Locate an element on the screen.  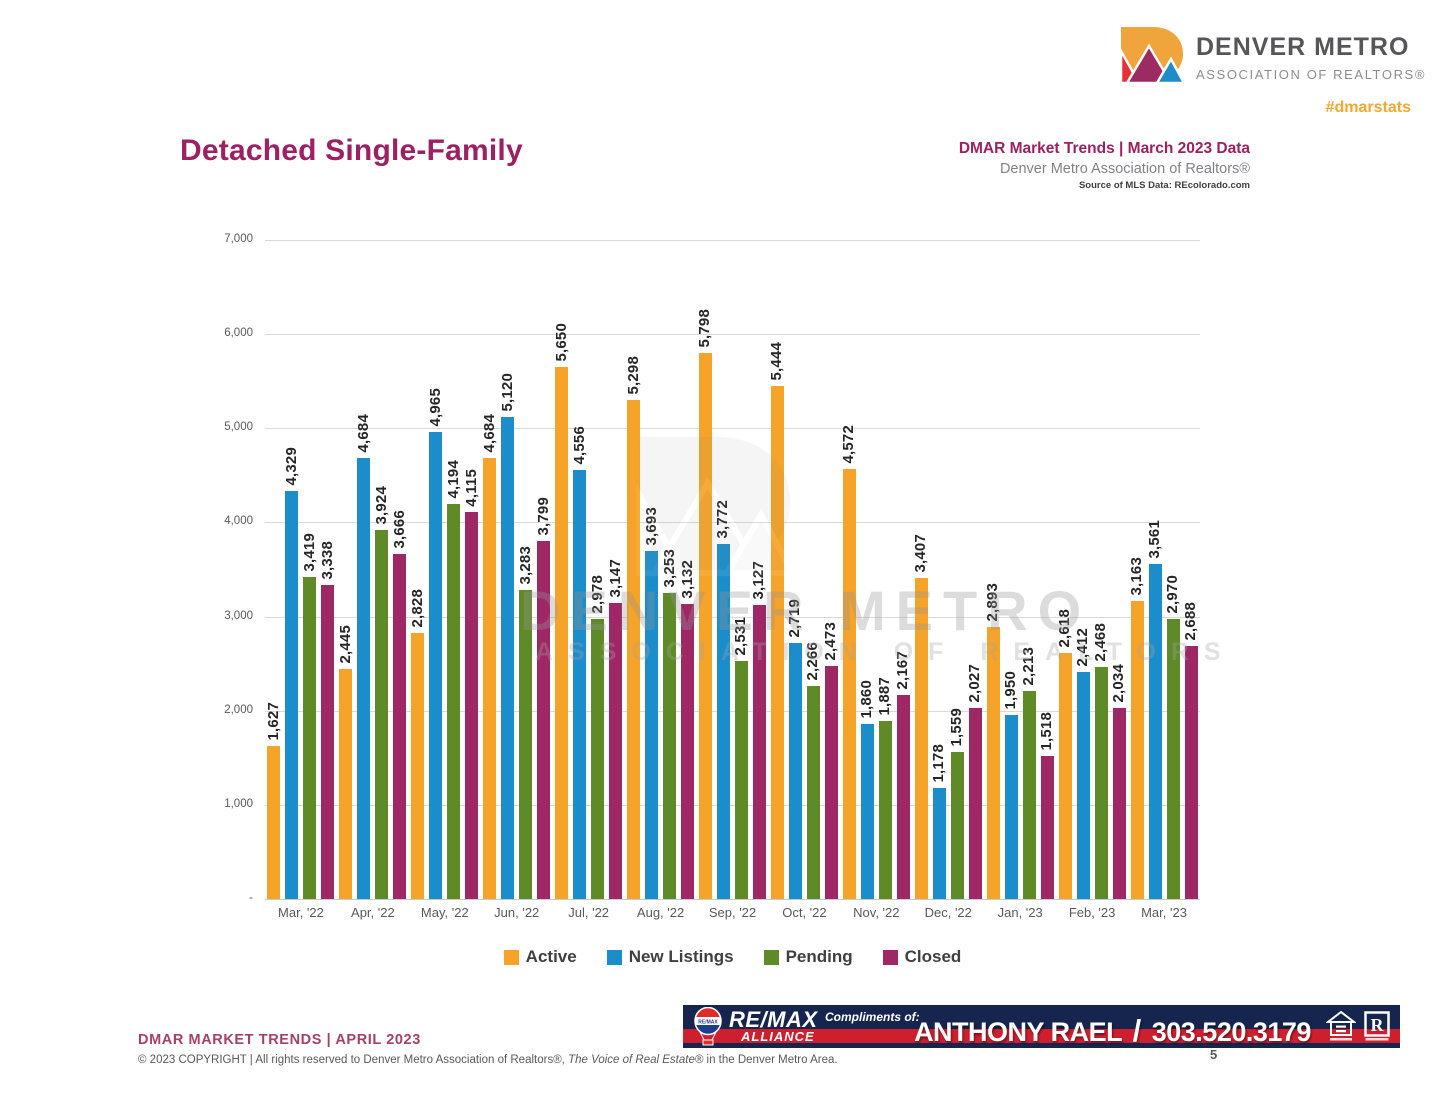
bar-value-label: 2,719 is located at coordinates (795, 618).